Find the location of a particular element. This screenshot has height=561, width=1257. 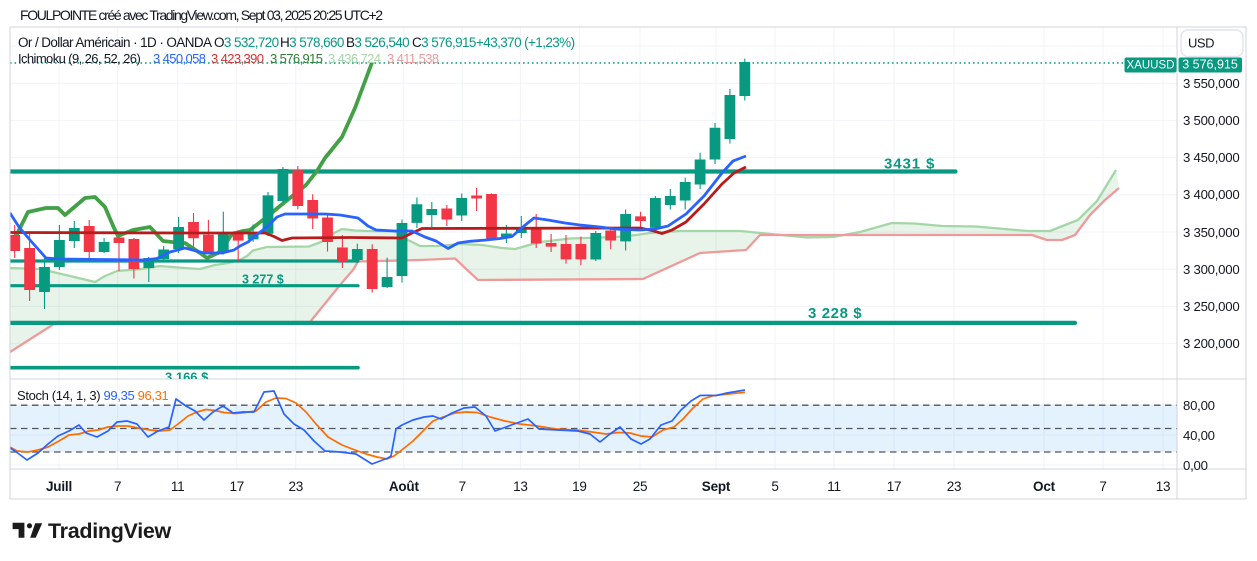

svg-text: 3 576,915 is located at coordinates (1210, 65).